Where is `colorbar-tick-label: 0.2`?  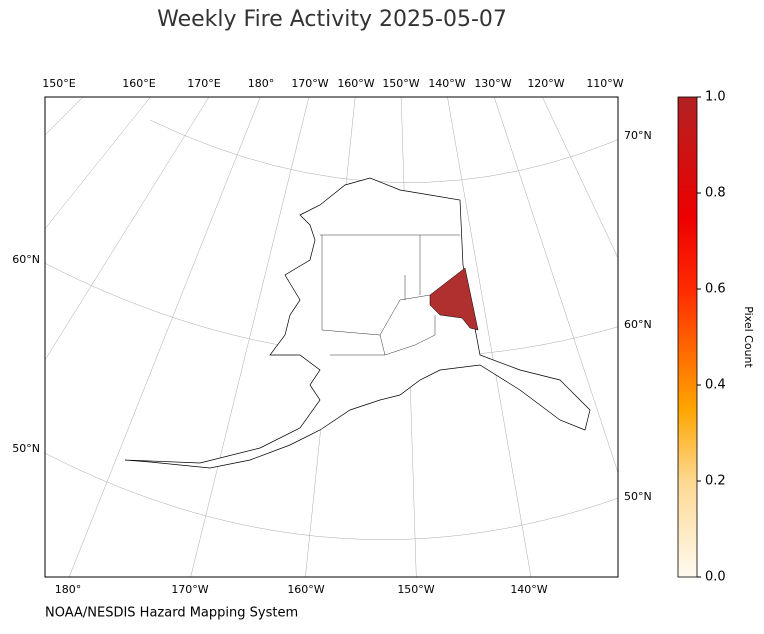
colorbar-tick-label: 0.2 is located at coordinates (715, 481).